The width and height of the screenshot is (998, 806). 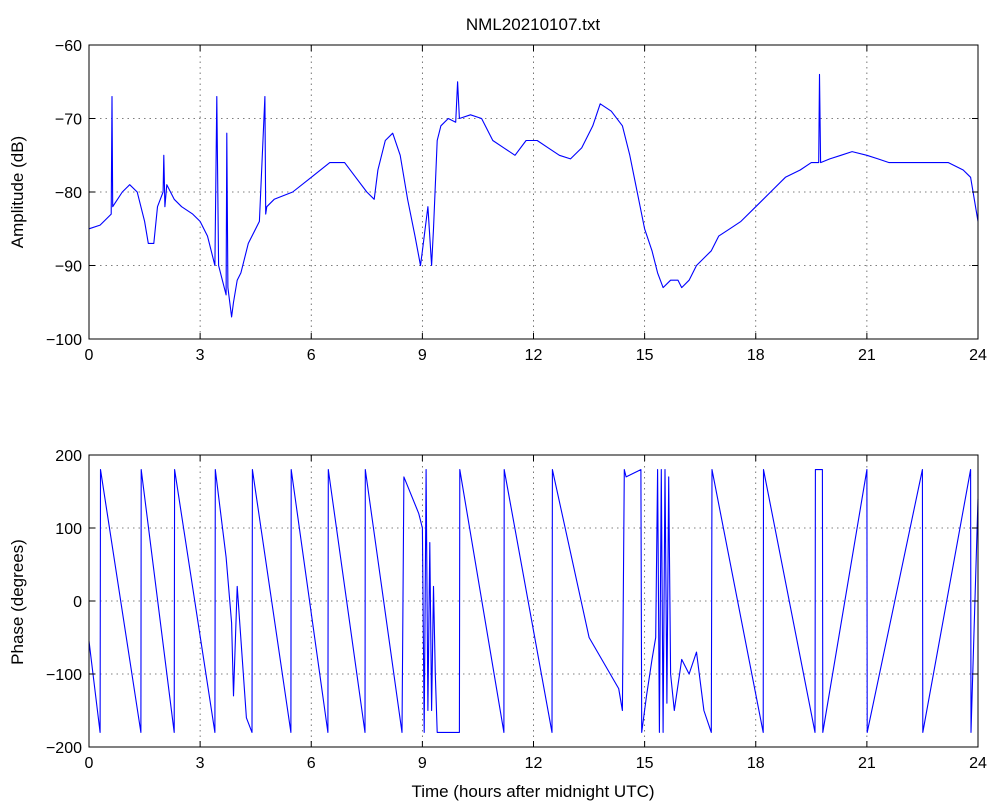 I want to click on phase-y-tick-label: 200, so click(x=68, y=456).